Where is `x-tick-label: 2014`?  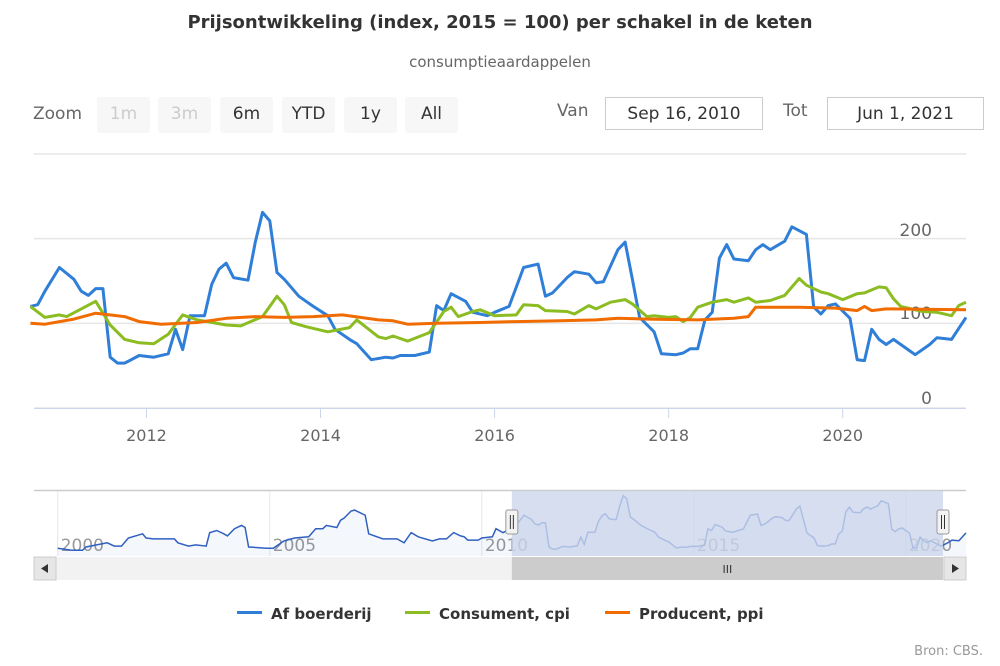
x-tick-label: 2014 is located at coordinates (320, 435).